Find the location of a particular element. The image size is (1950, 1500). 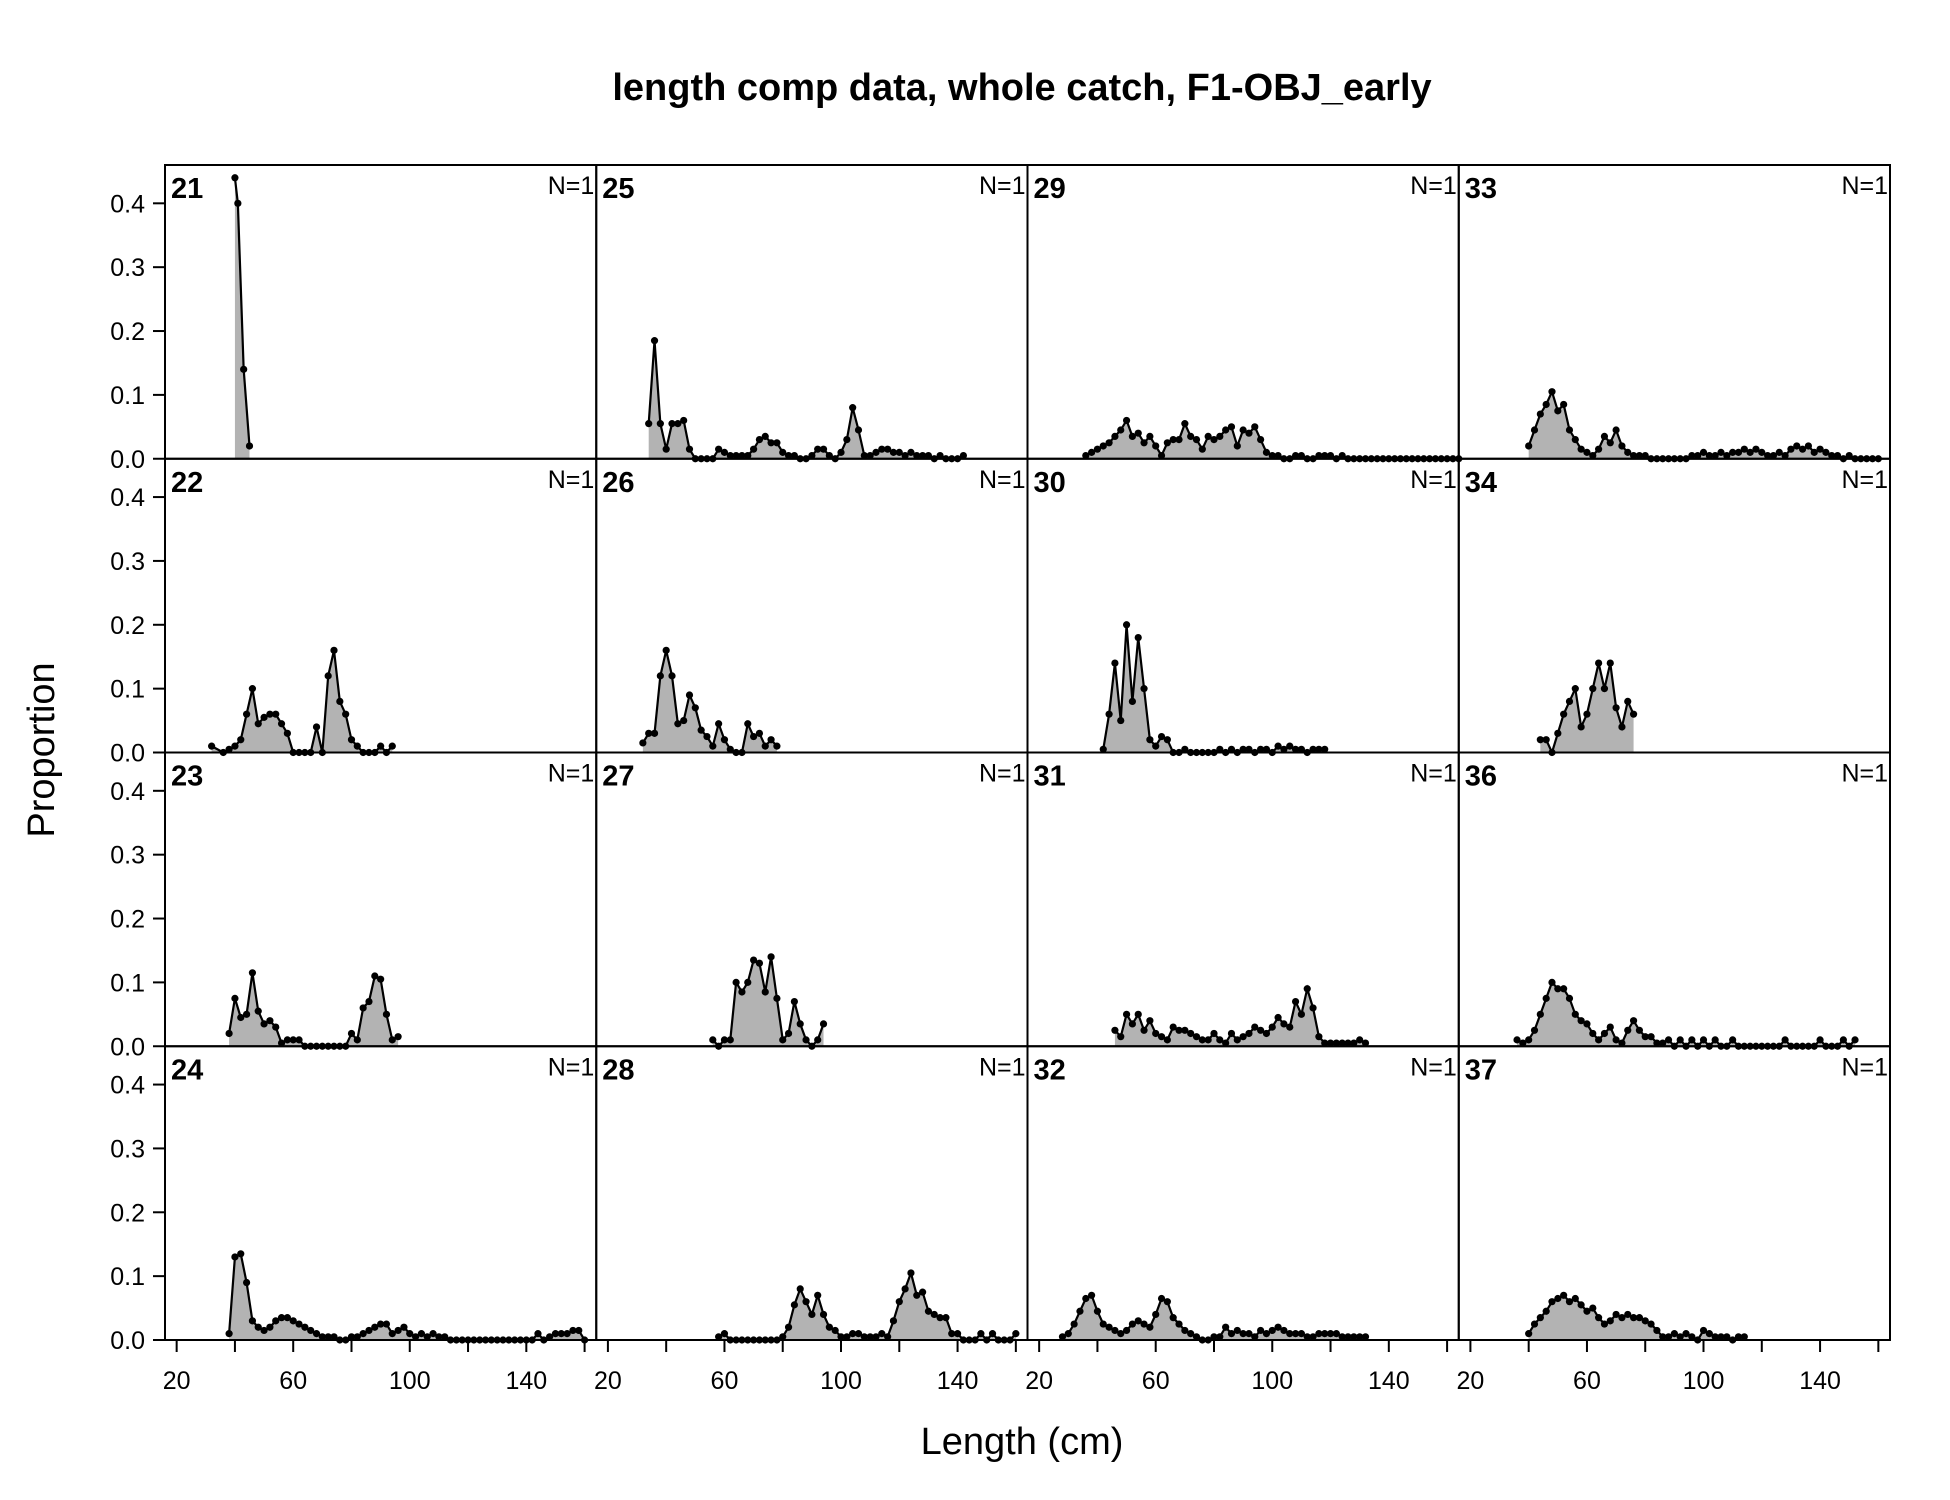

panel-label: 34 is located at coordinates (1481, 483).